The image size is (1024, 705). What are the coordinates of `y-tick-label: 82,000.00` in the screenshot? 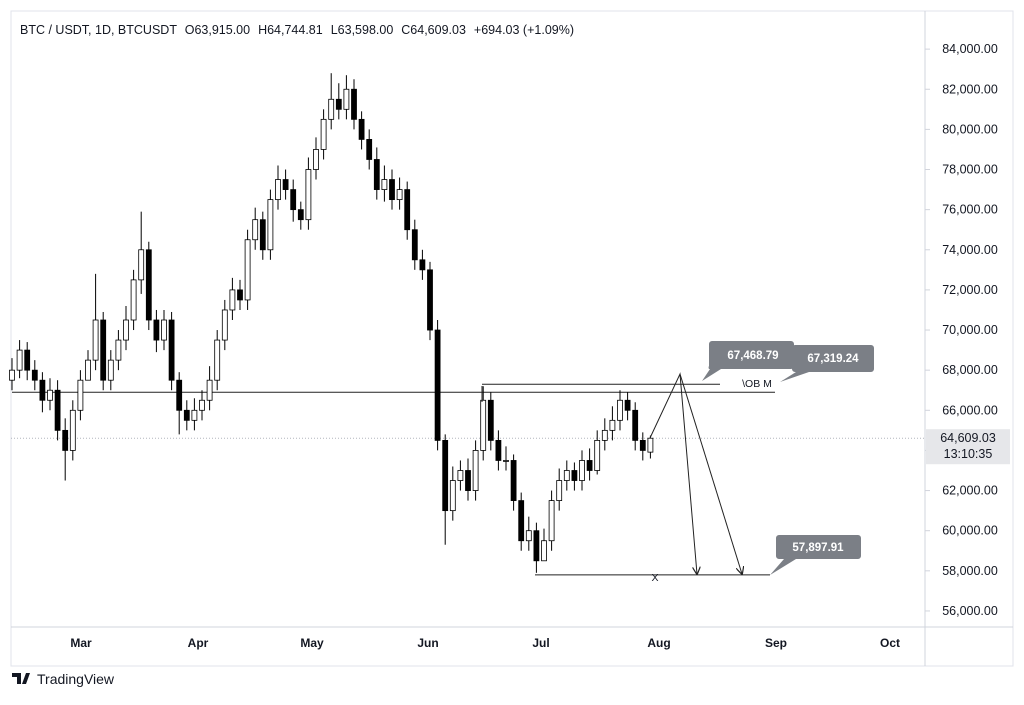 It's located at (970, 89).